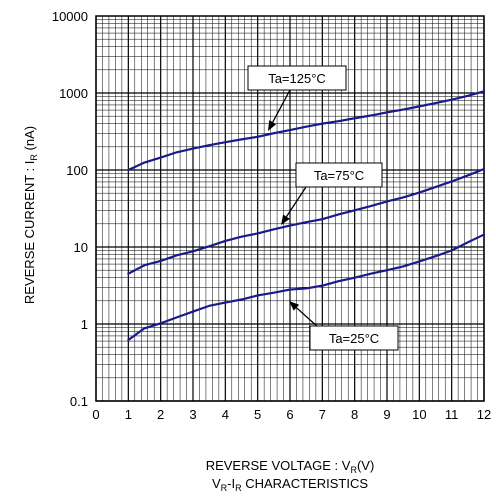 The width and height of the screenshot is (496, 501). Describe the element at coordinates (290, 484) in the screenshot. I see `chart-caption: VR-IR CHARACTERISTICS` at that location.